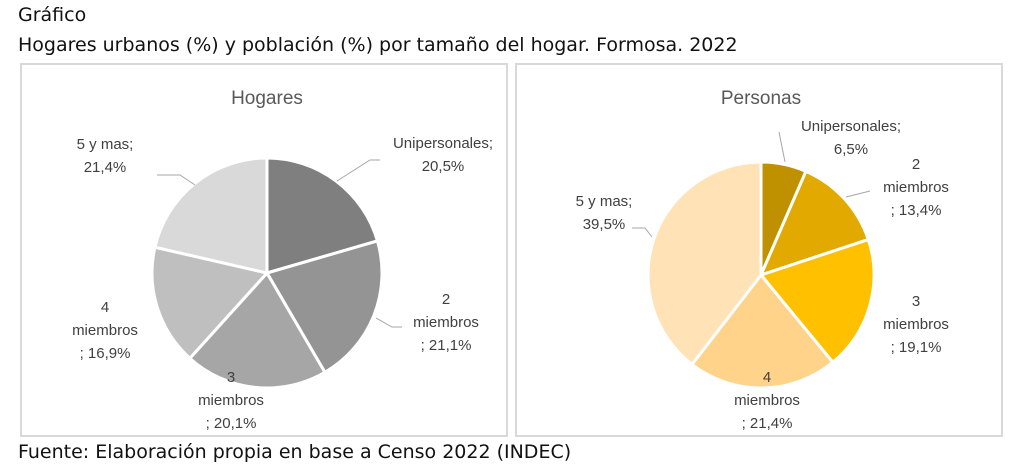  I want to click on chart-title-1: Personas, so click(761, 98).